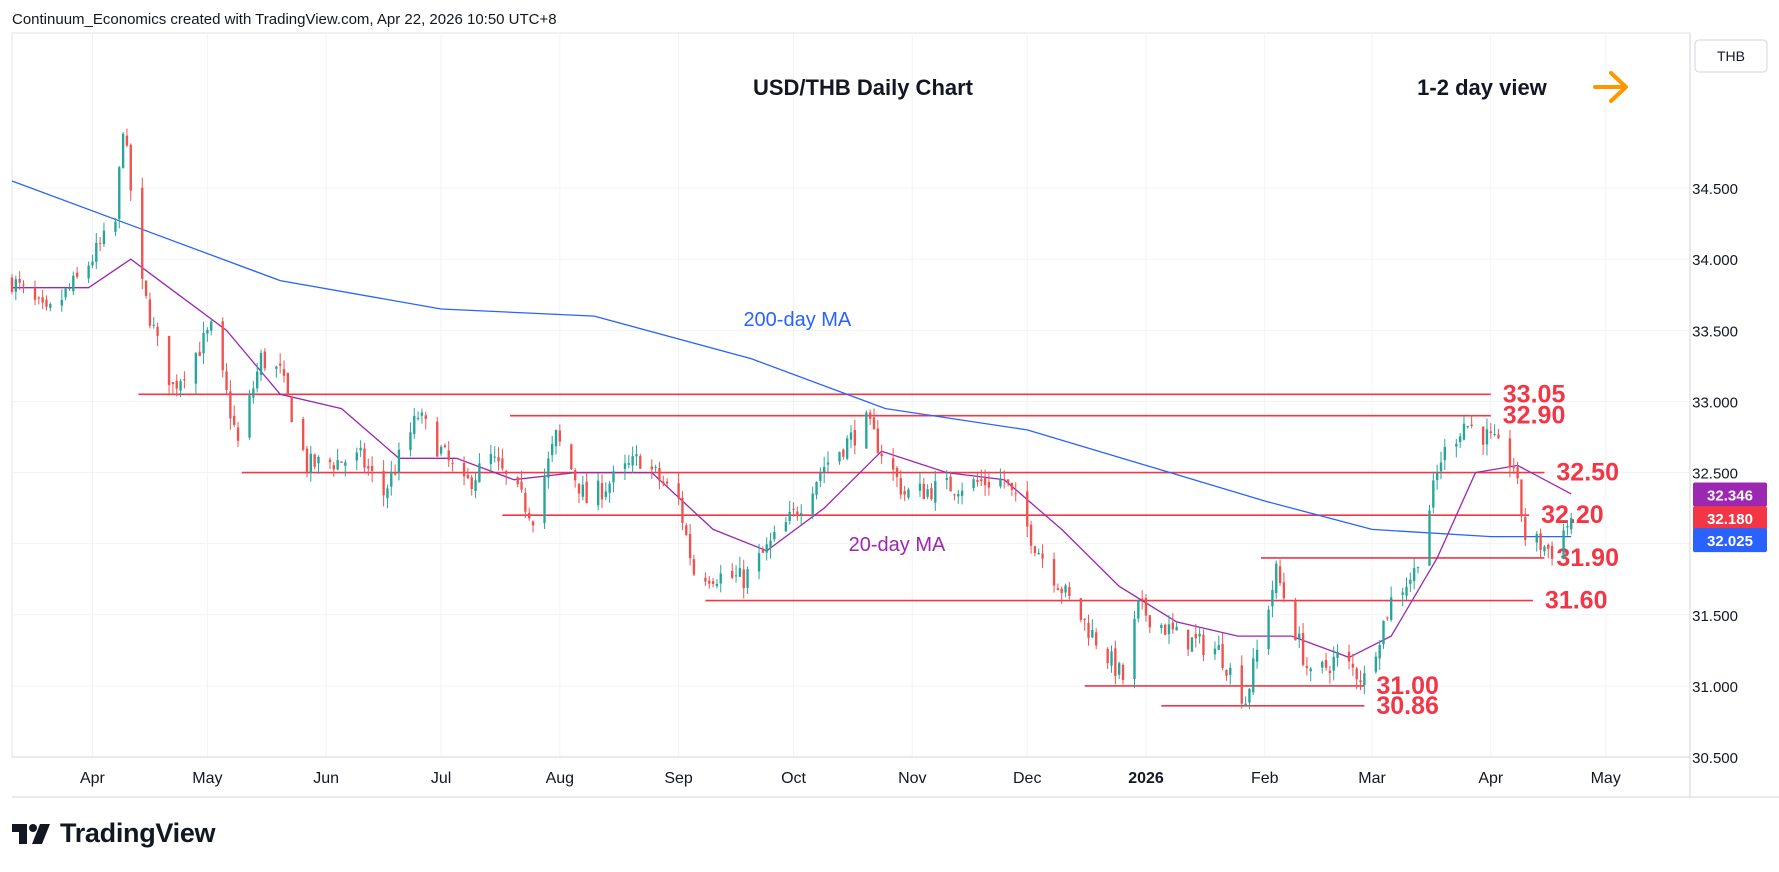 This screenshot has width=1779, height=872. Describe the element at coordinates (1027, 778) in the screenshot. I see `x-tick-label: Dec` at that location.